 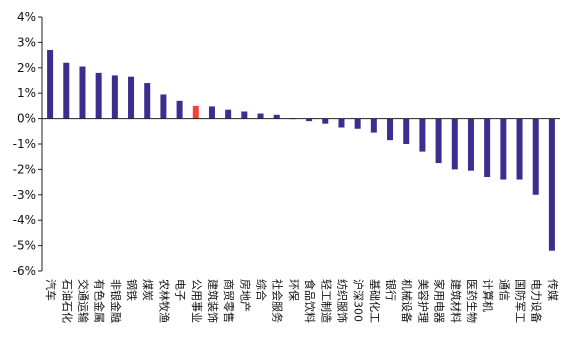 I want to click on x-tick-label: 家用电器, so click(x=440, y=301).